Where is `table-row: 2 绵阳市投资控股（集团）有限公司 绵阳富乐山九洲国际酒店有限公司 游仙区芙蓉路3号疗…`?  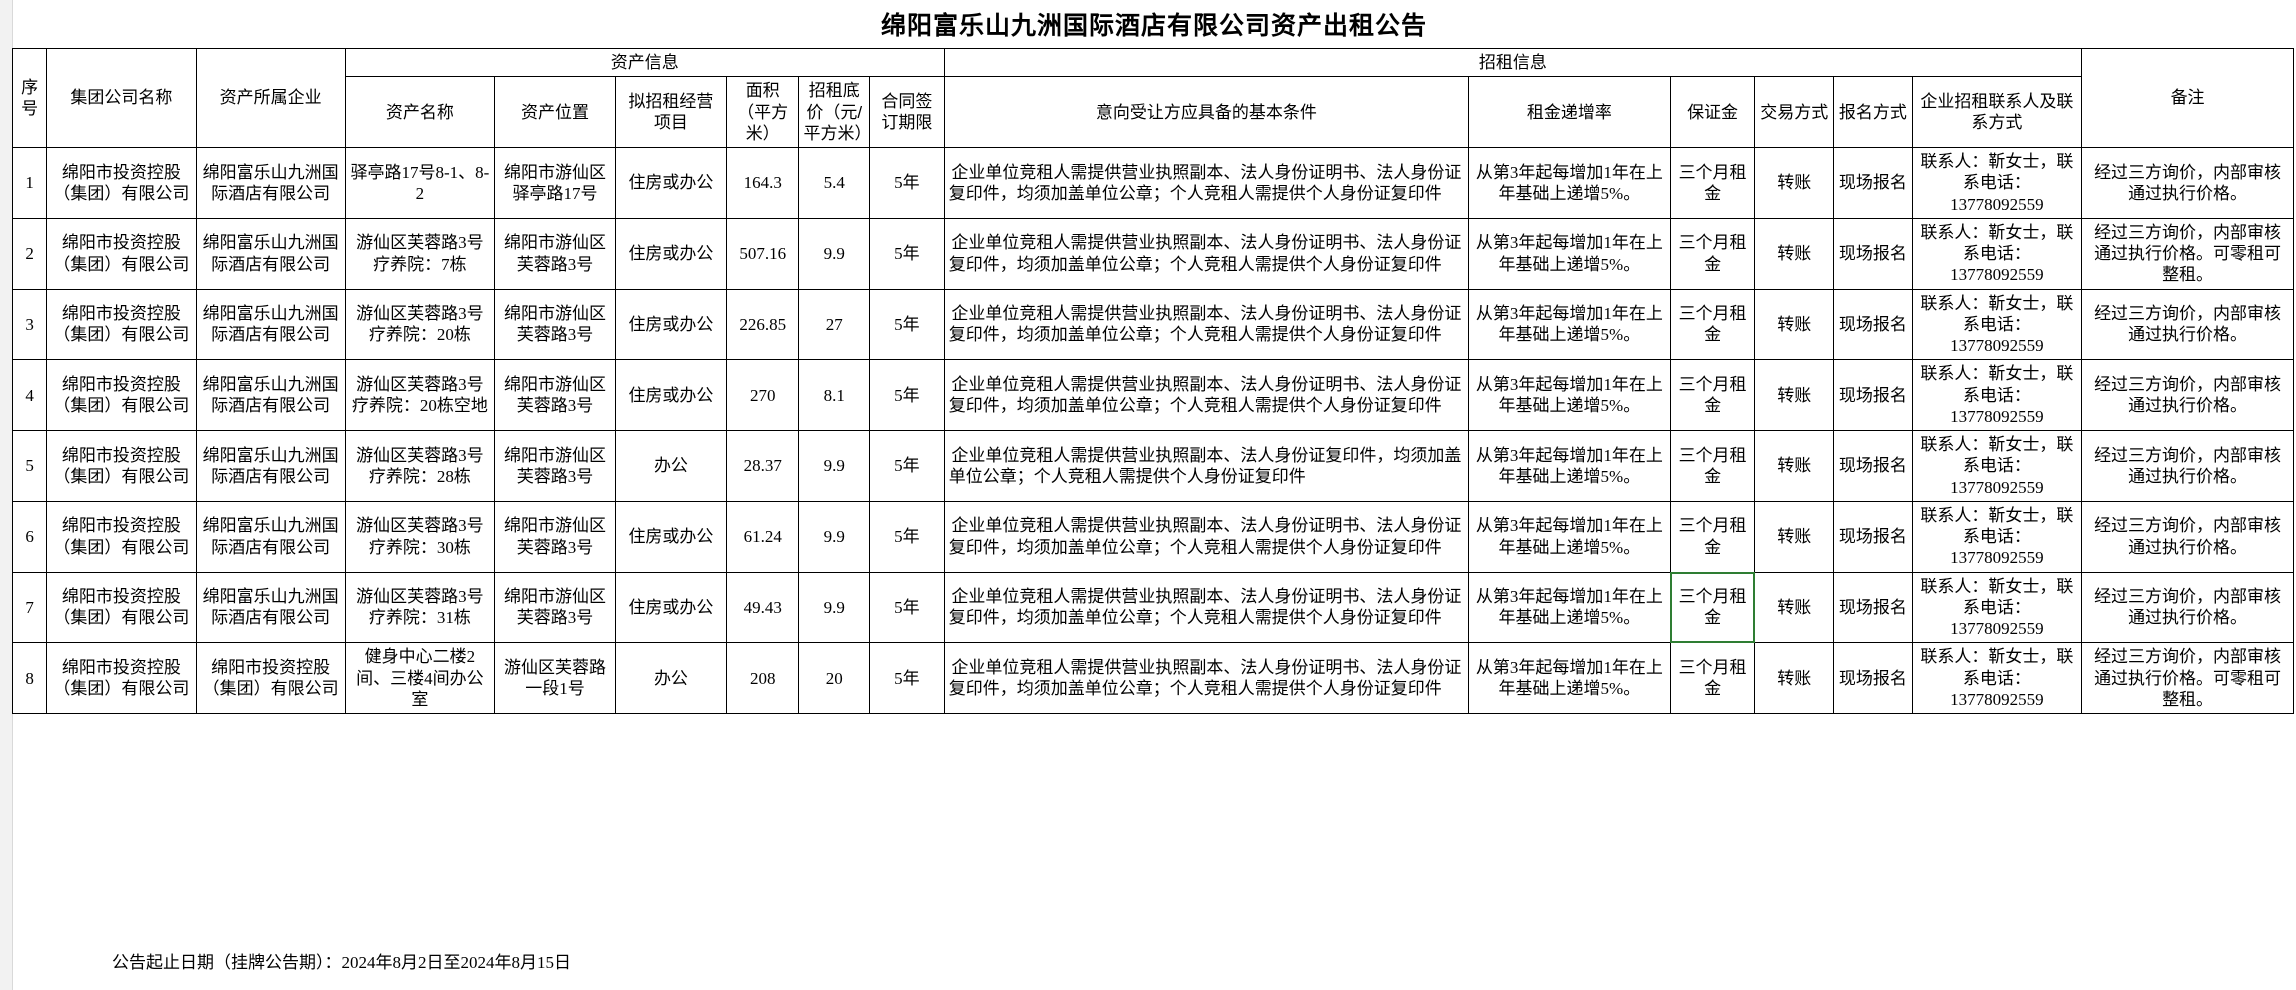 table-row: 2 绵阳市投资控股（集团）有限公司 绵阳富乐山九洲国际酒店有限公司 游仙区芙蓉路3号疗… is located at coordinates (1152, 253).